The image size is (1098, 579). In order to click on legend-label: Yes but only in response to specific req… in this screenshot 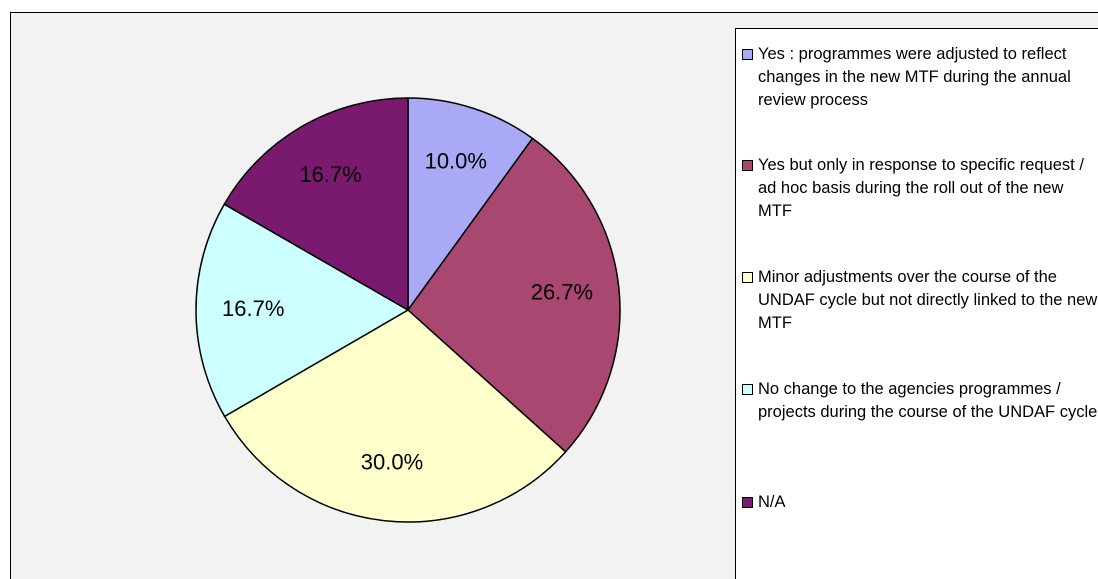, I will do `click(921, 188)`.